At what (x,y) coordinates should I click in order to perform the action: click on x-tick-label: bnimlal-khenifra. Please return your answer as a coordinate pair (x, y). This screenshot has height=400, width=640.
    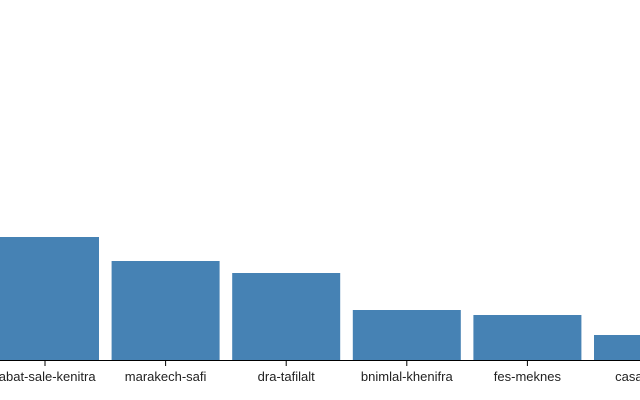
    Looking at the image, I should click on (407, 376).